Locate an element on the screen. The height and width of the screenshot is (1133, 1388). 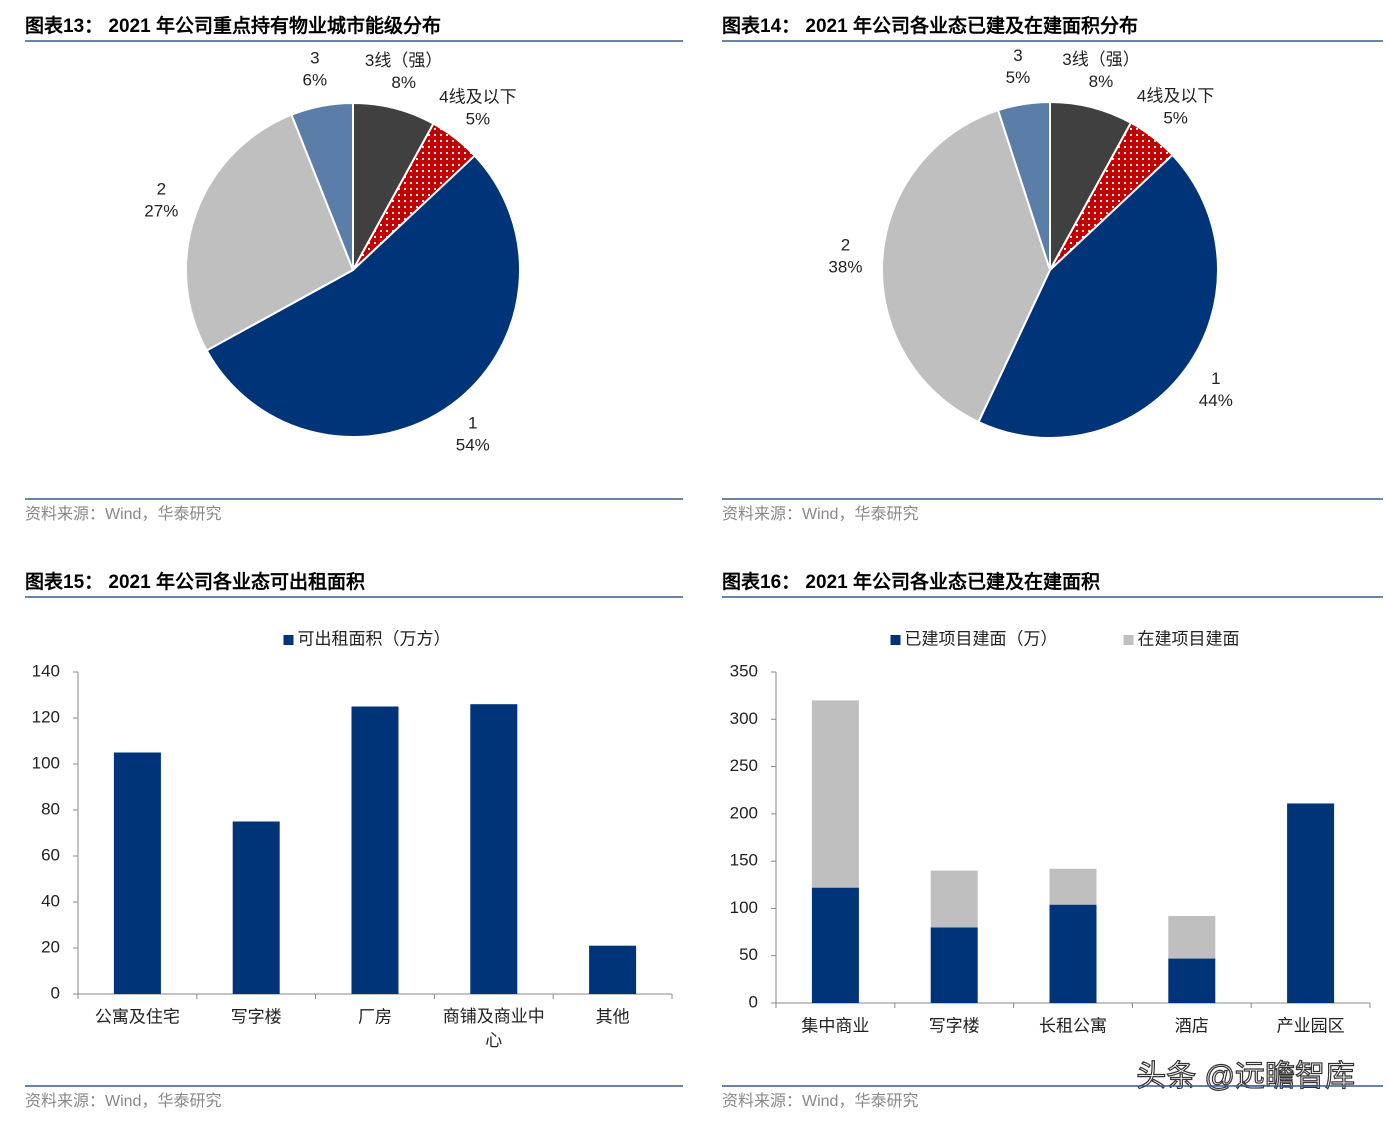
chart-title: 图表15： 2021 年公司各业态可出租面积 is located at coordinates (195, 581).